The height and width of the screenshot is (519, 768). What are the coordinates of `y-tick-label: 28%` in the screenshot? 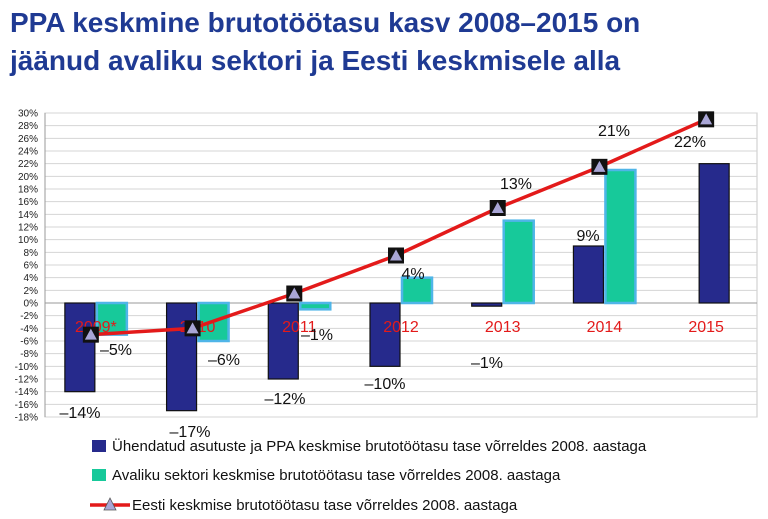 It's located at (28, 126).